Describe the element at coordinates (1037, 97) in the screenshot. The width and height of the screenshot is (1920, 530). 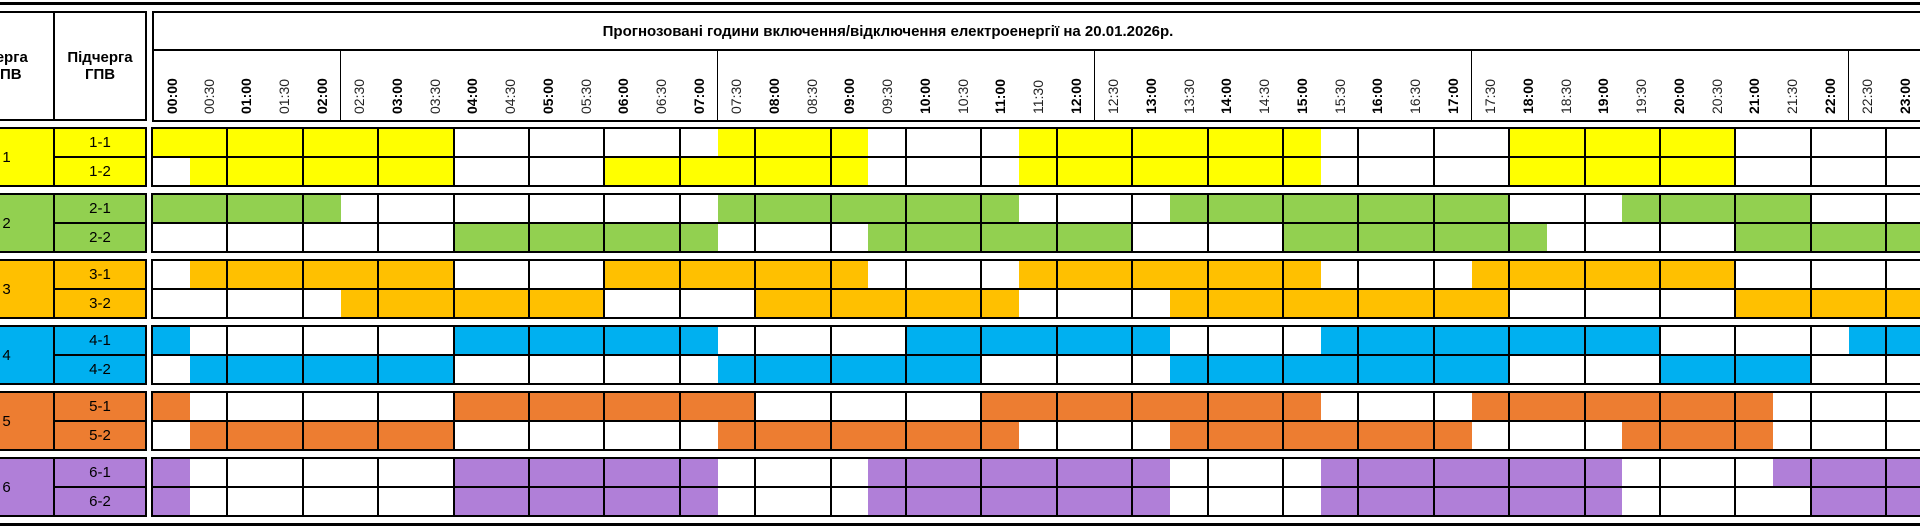
I see `time-label: 11:30` at that location.